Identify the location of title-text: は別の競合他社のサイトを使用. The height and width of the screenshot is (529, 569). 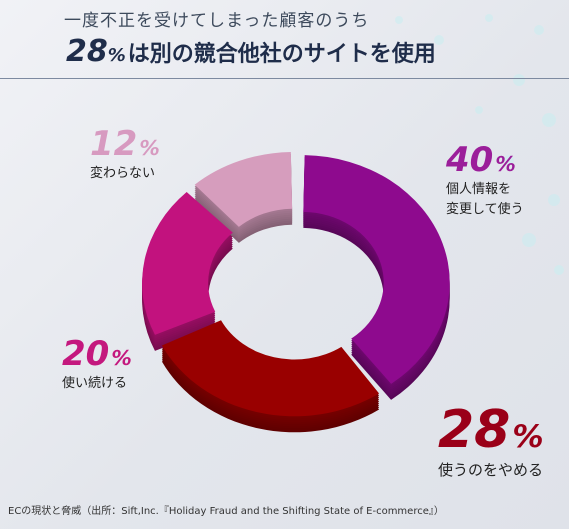
(281, 54).